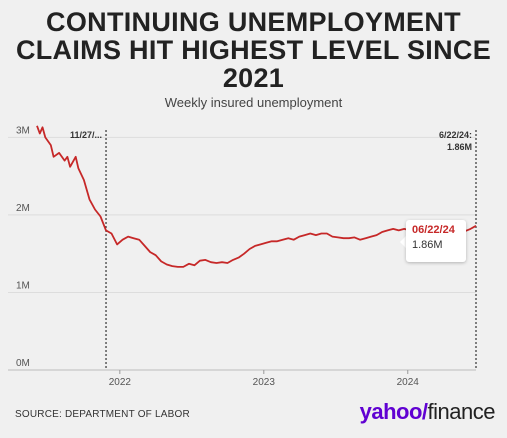 Image resolution: width=507 pixels, height=438 pixels. What do you see at coordinates (23, 363) in the screenshot?
I see `y-tick-label: 0M` at bounding box center [23, 363].